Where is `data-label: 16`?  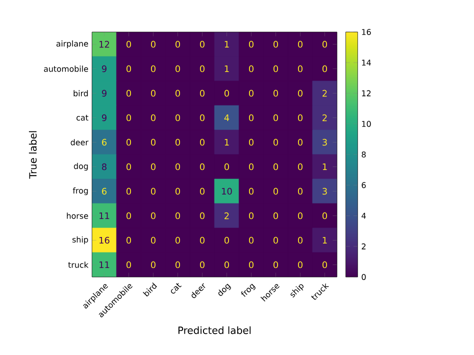
data-label: 16 is located at coordinates (105, 240).